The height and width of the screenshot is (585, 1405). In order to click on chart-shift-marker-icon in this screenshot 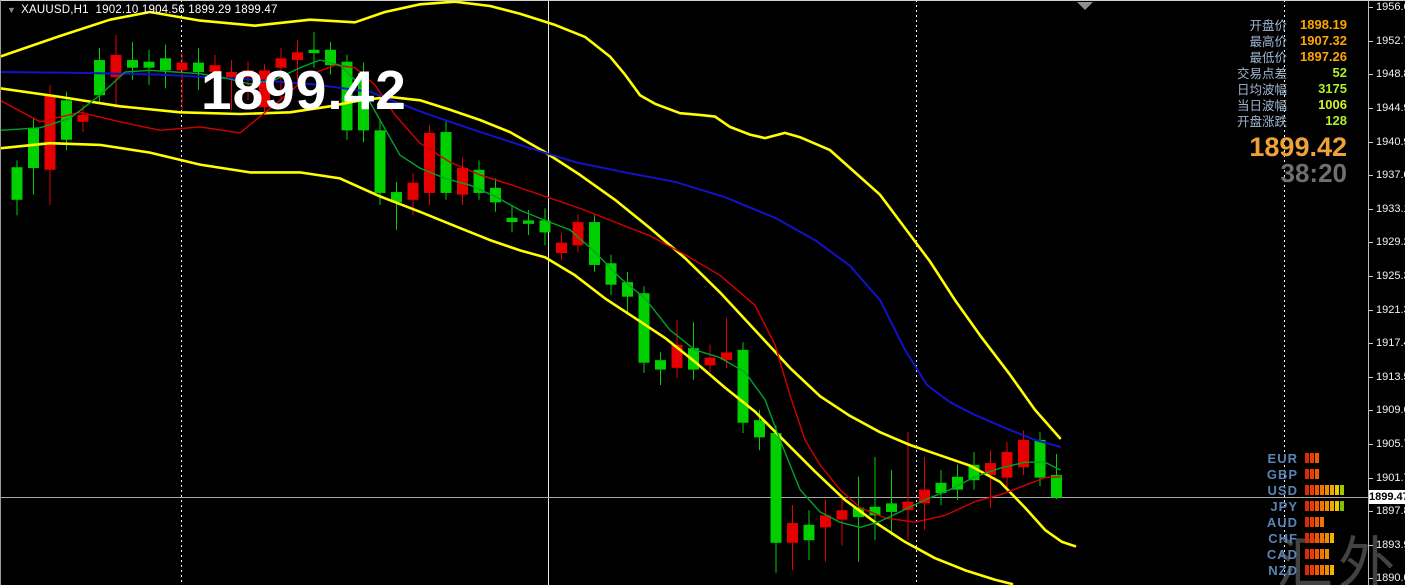, I will do `click(1085, 6)`.